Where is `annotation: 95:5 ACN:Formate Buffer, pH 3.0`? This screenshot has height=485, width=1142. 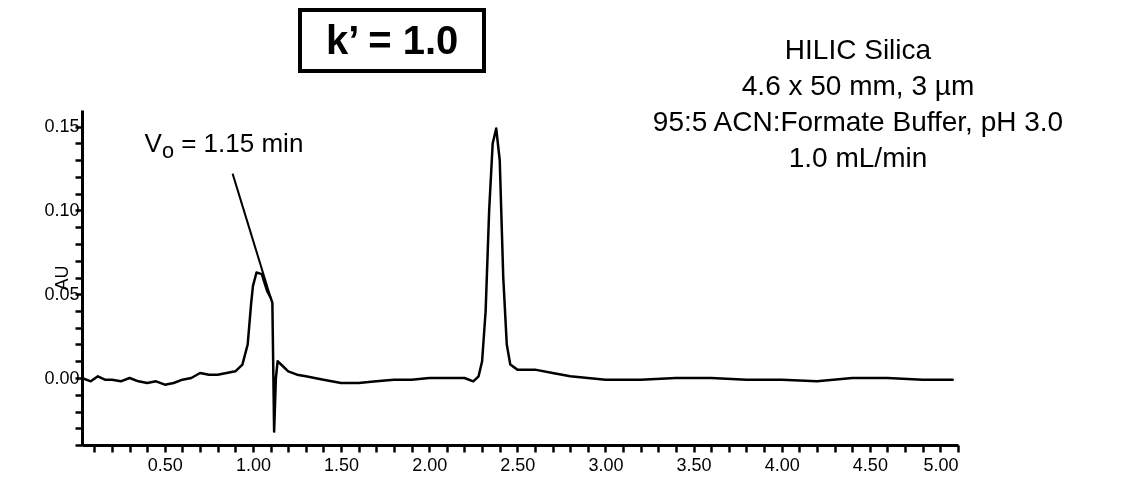 annotation: 95:5 ACN:Formate Buffer, pH 3.0 is located at coordinates (858, 122).